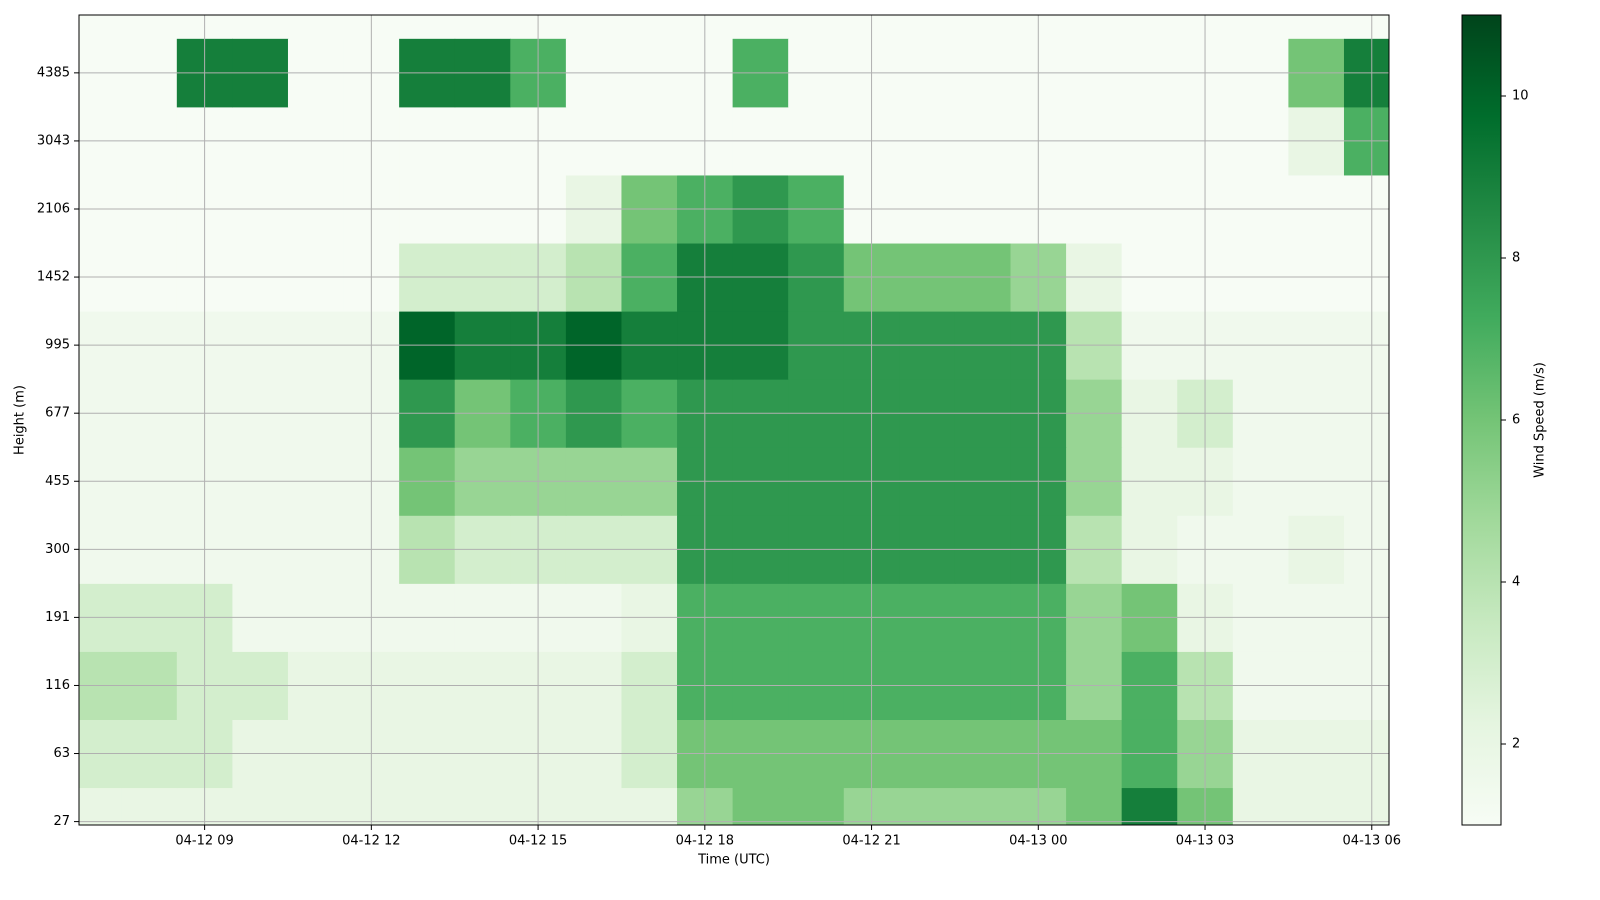 The height and width of the screenshot is (900, 1600). What do you see at coordinates (57, 481) in the screenshot?
I see `y-tick-label: 455` at bounding box center [57, 481].